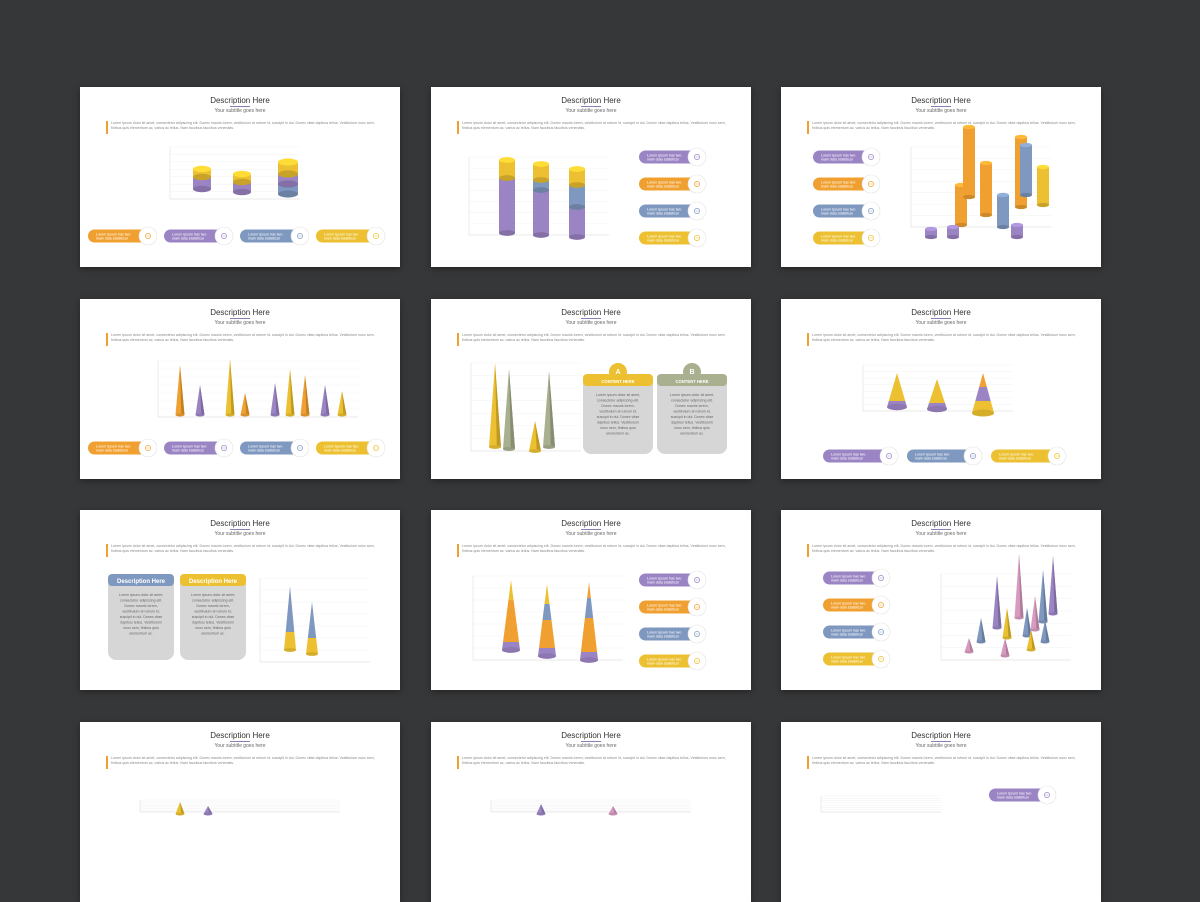  Describe the element at coordinates (213, 580) in the screenshot. I see `card-header` at that location.